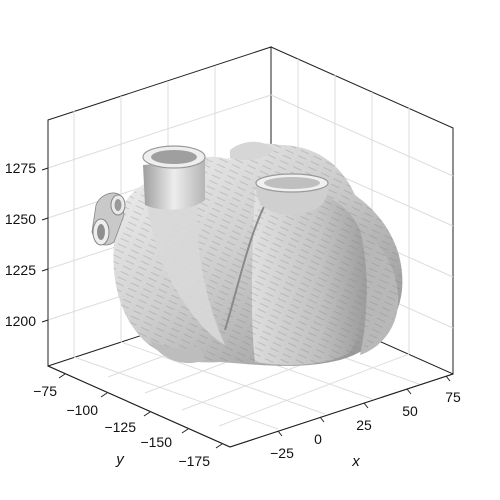 The width and height of the screenshot is (500, 500). Describe the element at coordinates (156, 442) in the screenshot. I see `y-tick-label: −150` at that location.